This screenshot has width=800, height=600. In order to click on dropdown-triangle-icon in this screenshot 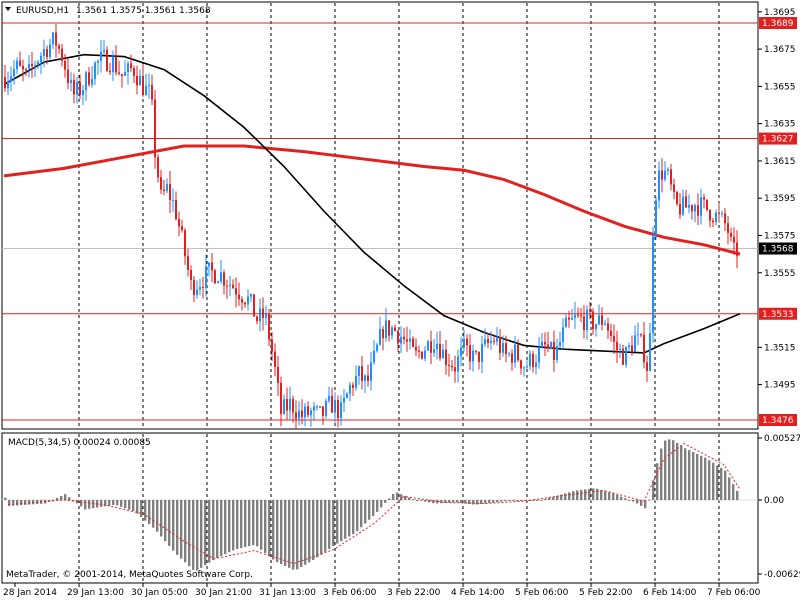, I will do `click(8, 9)`.